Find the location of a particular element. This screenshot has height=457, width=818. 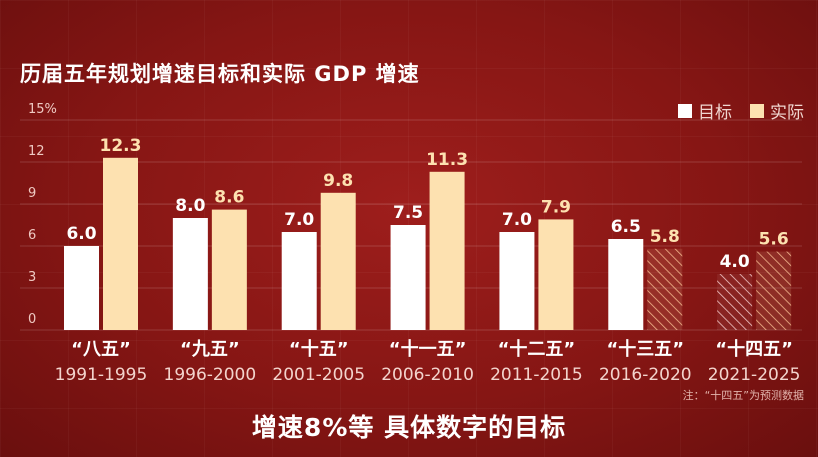

legend-item-actual: 实际 is located at coordinates (777, 110).